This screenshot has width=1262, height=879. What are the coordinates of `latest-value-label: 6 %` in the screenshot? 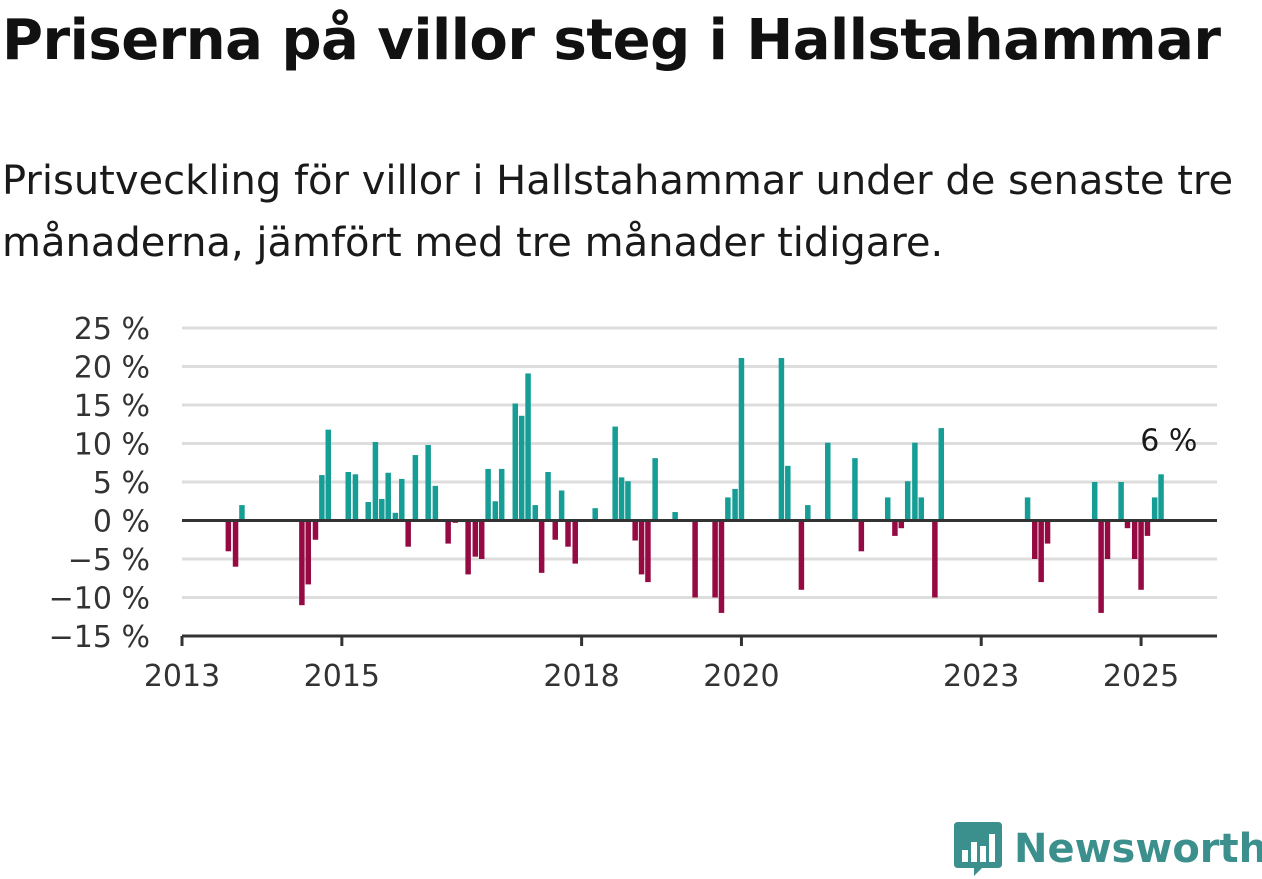 It's located at (1168, 440).